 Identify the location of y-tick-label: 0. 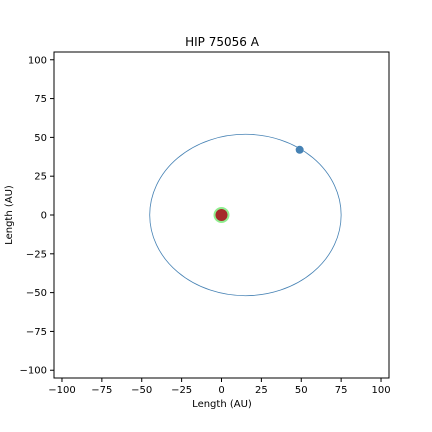
(44, 216).